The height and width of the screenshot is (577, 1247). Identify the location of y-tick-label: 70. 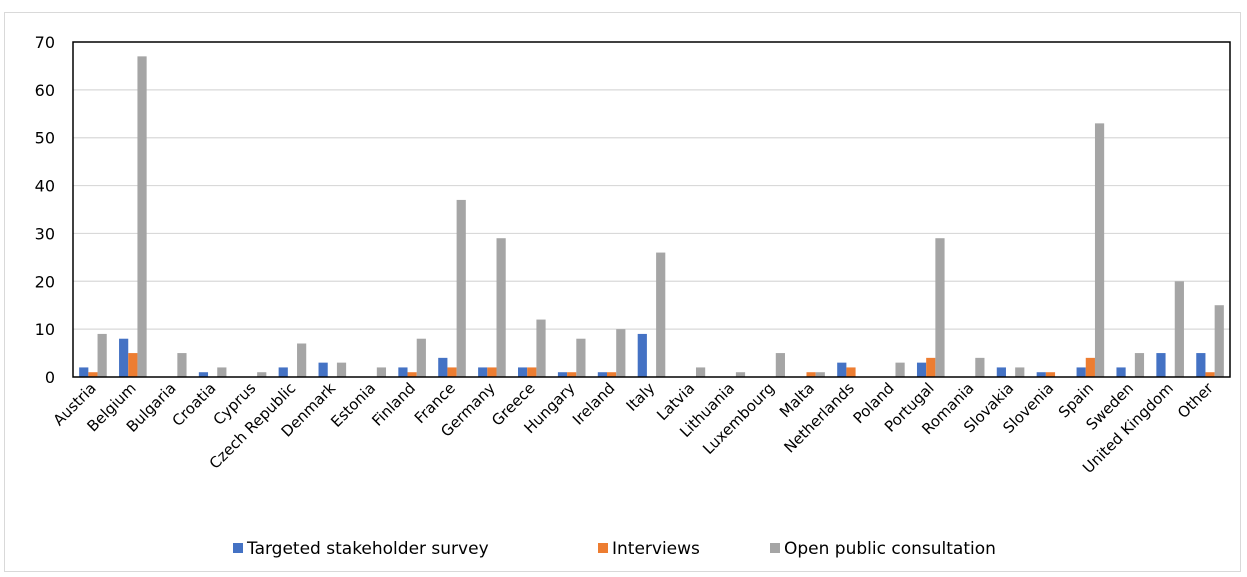
(45, 42).